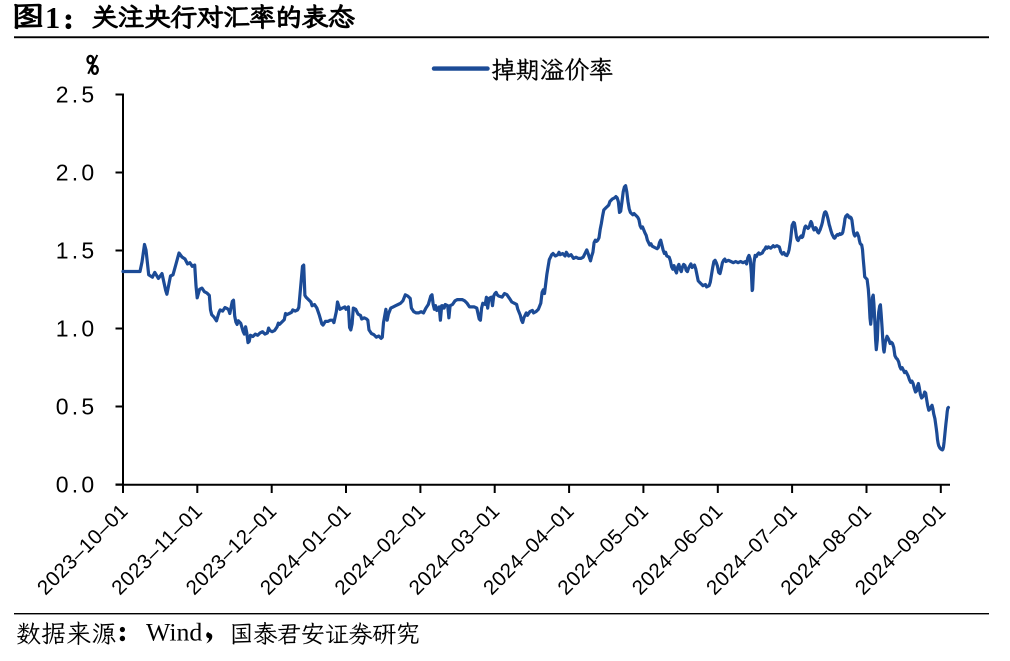  What do you see at coordinates (77, 94) in the screenshot?
I see `svg-text: 2.5` at bounding box center [77, 94].